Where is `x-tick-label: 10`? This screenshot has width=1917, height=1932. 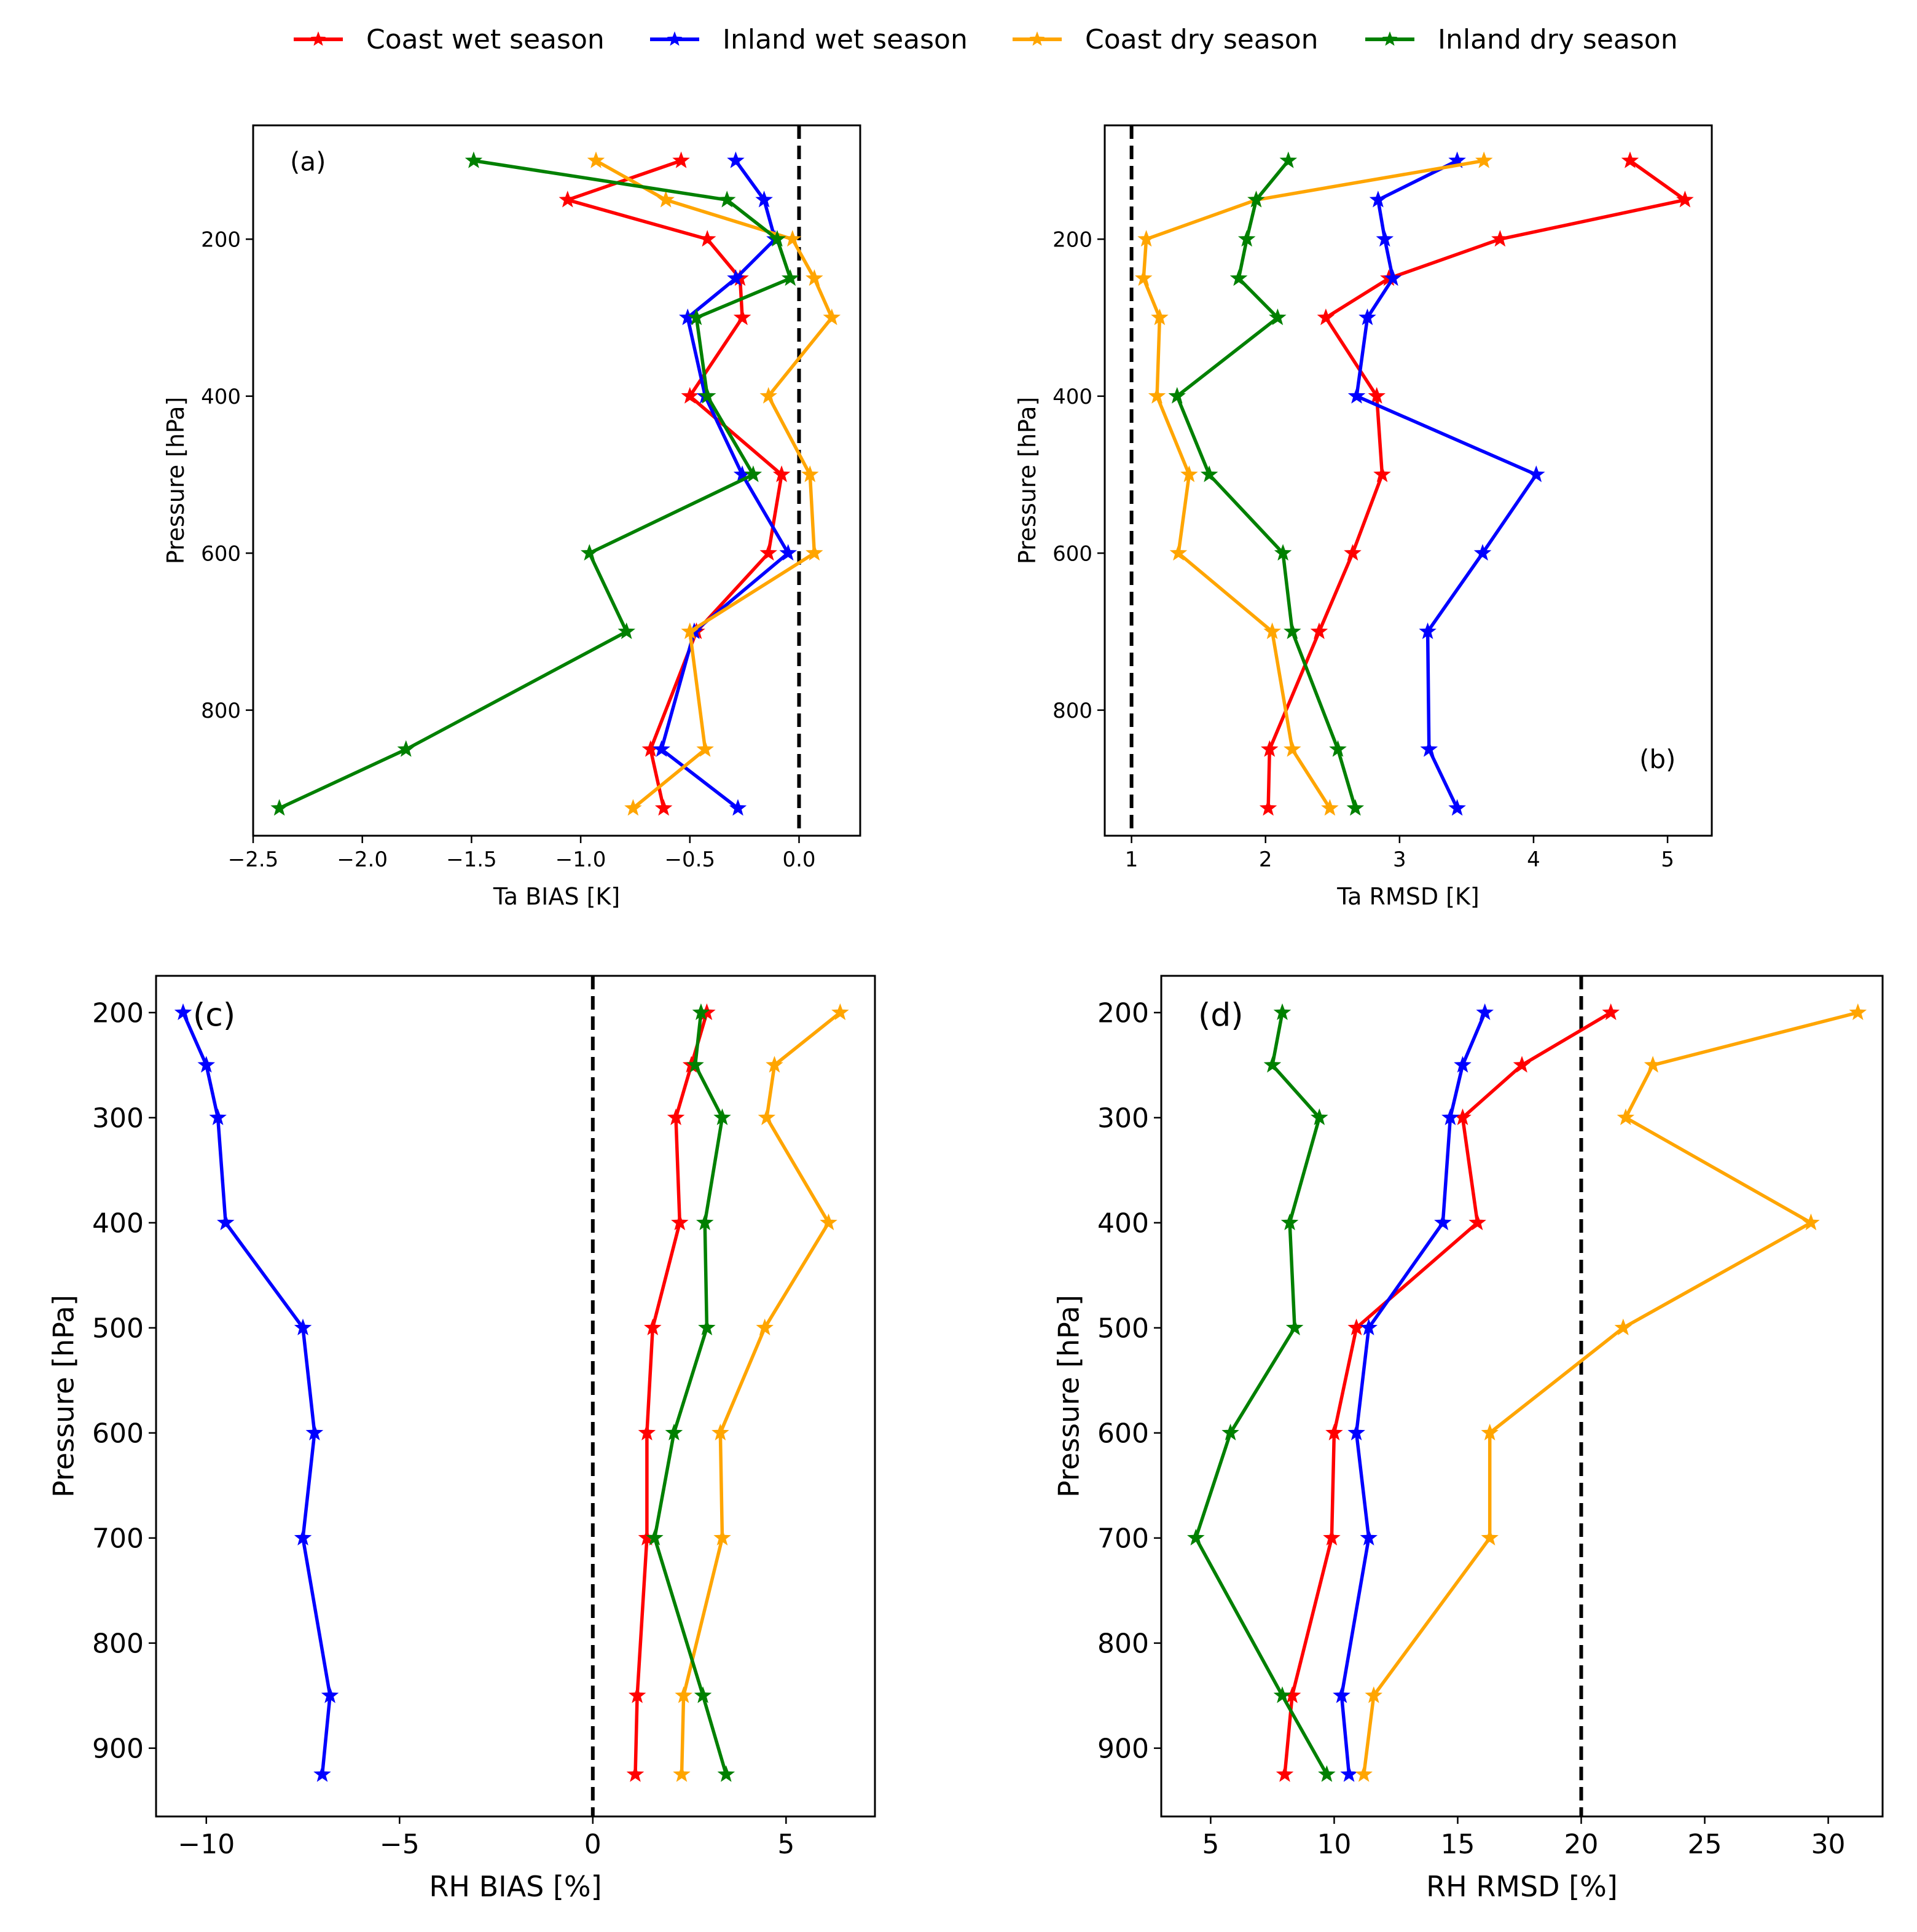 x-tick-label: 10 is located at coordinates (1334, 1844).